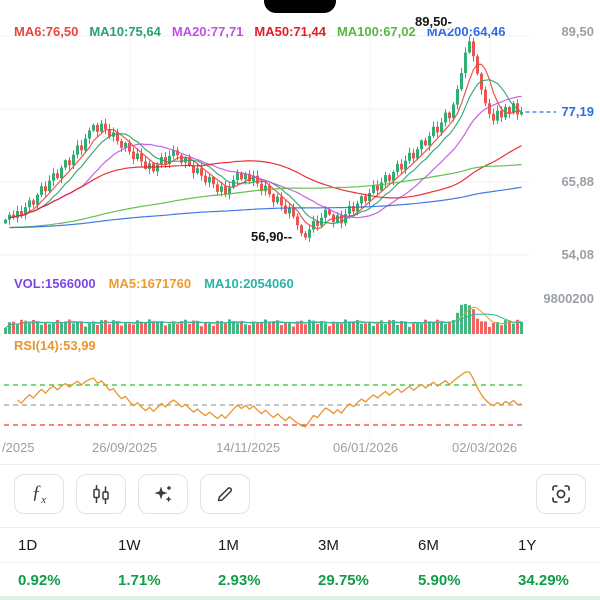 The width and height of the screenshot is (600, 600). What do you see at coordinates (300, 6) in the screenshot?
I see `dynamic-island` at bounding box center [300, 6].